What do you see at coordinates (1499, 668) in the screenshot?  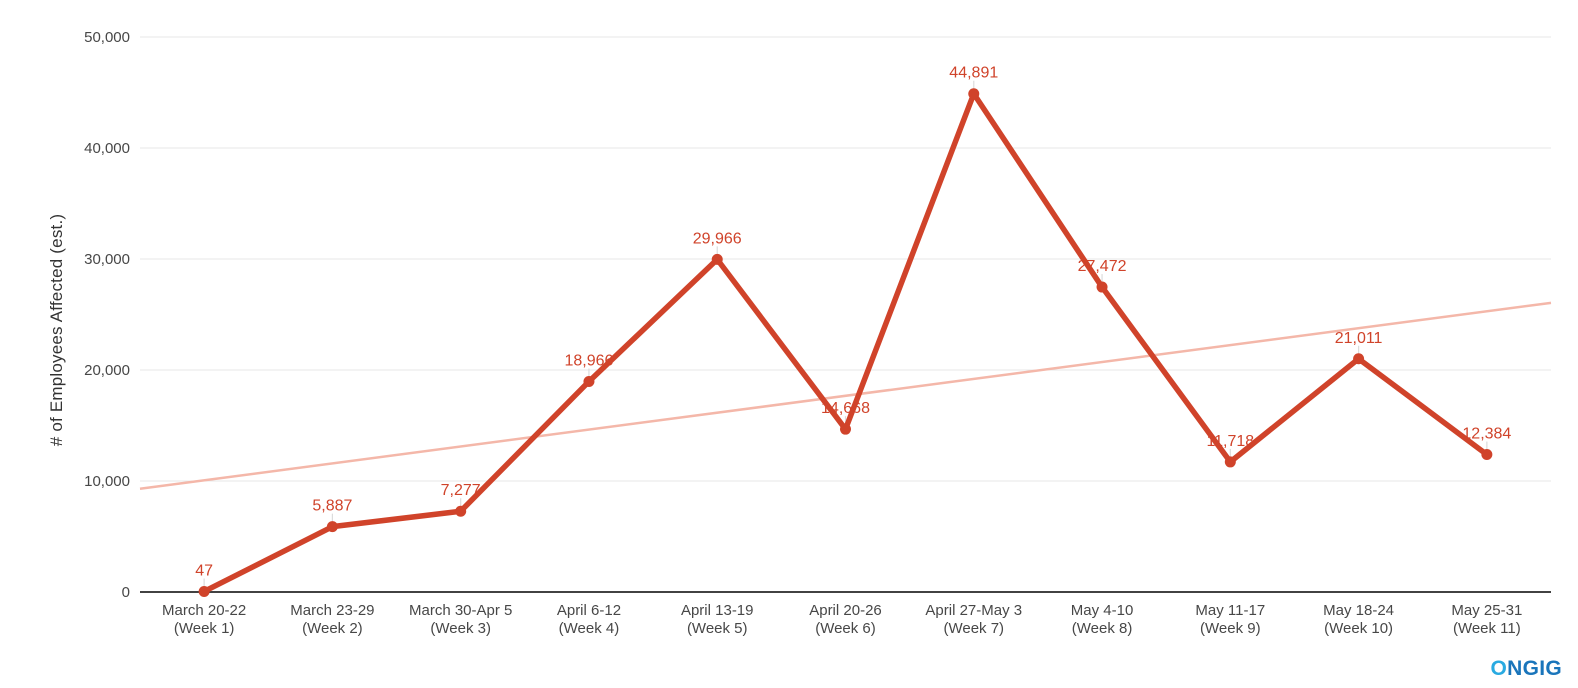 I see `ongig-logo-prefix: O` at bounding box center [1499, 668].